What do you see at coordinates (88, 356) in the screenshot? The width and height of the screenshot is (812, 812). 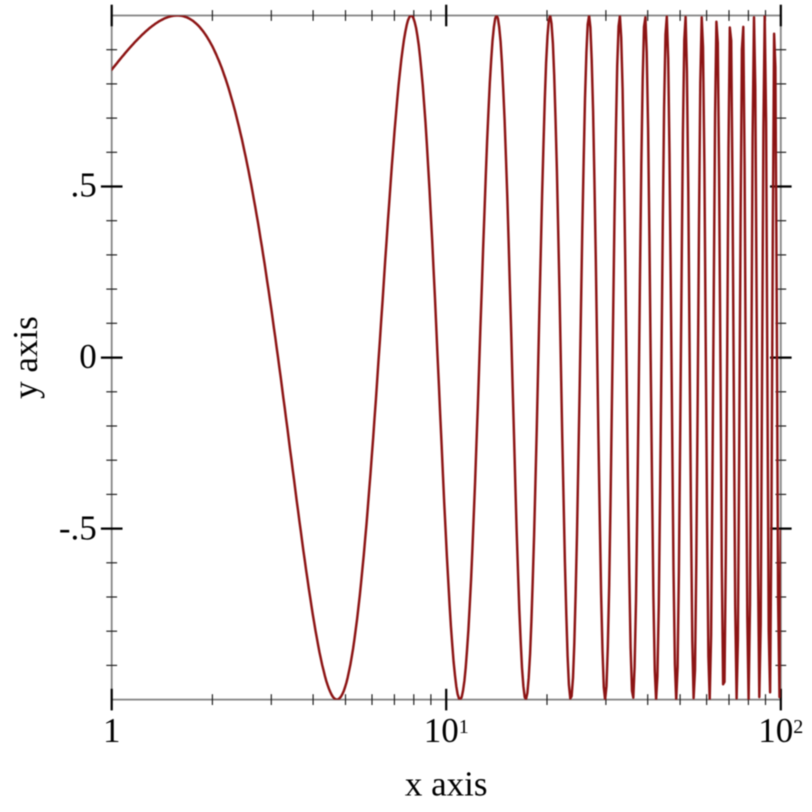 I see `svg-text: 0` at bounding box center [88, 356].